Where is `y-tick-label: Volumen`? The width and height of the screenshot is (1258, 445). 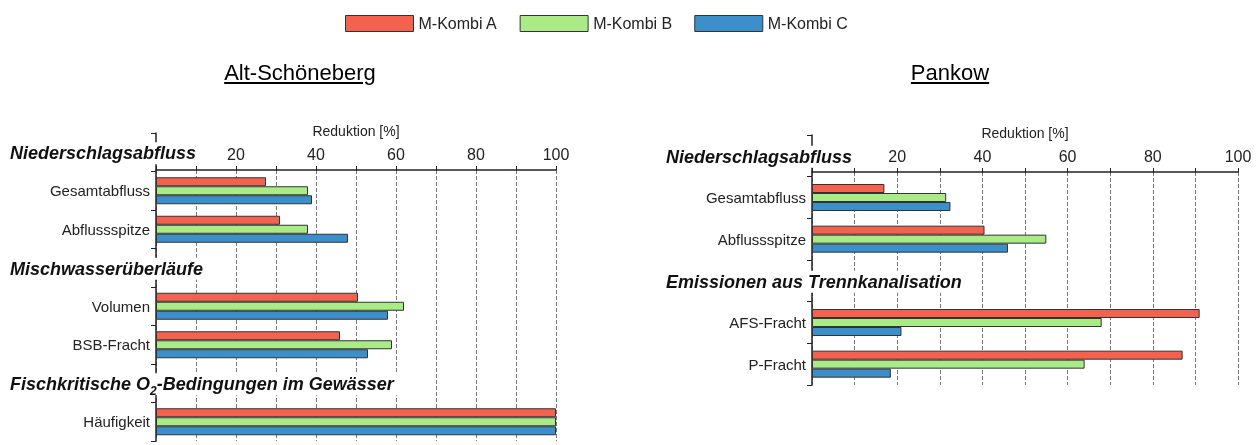 y-tick-label: Volumen is located at coordinates (120, 306).